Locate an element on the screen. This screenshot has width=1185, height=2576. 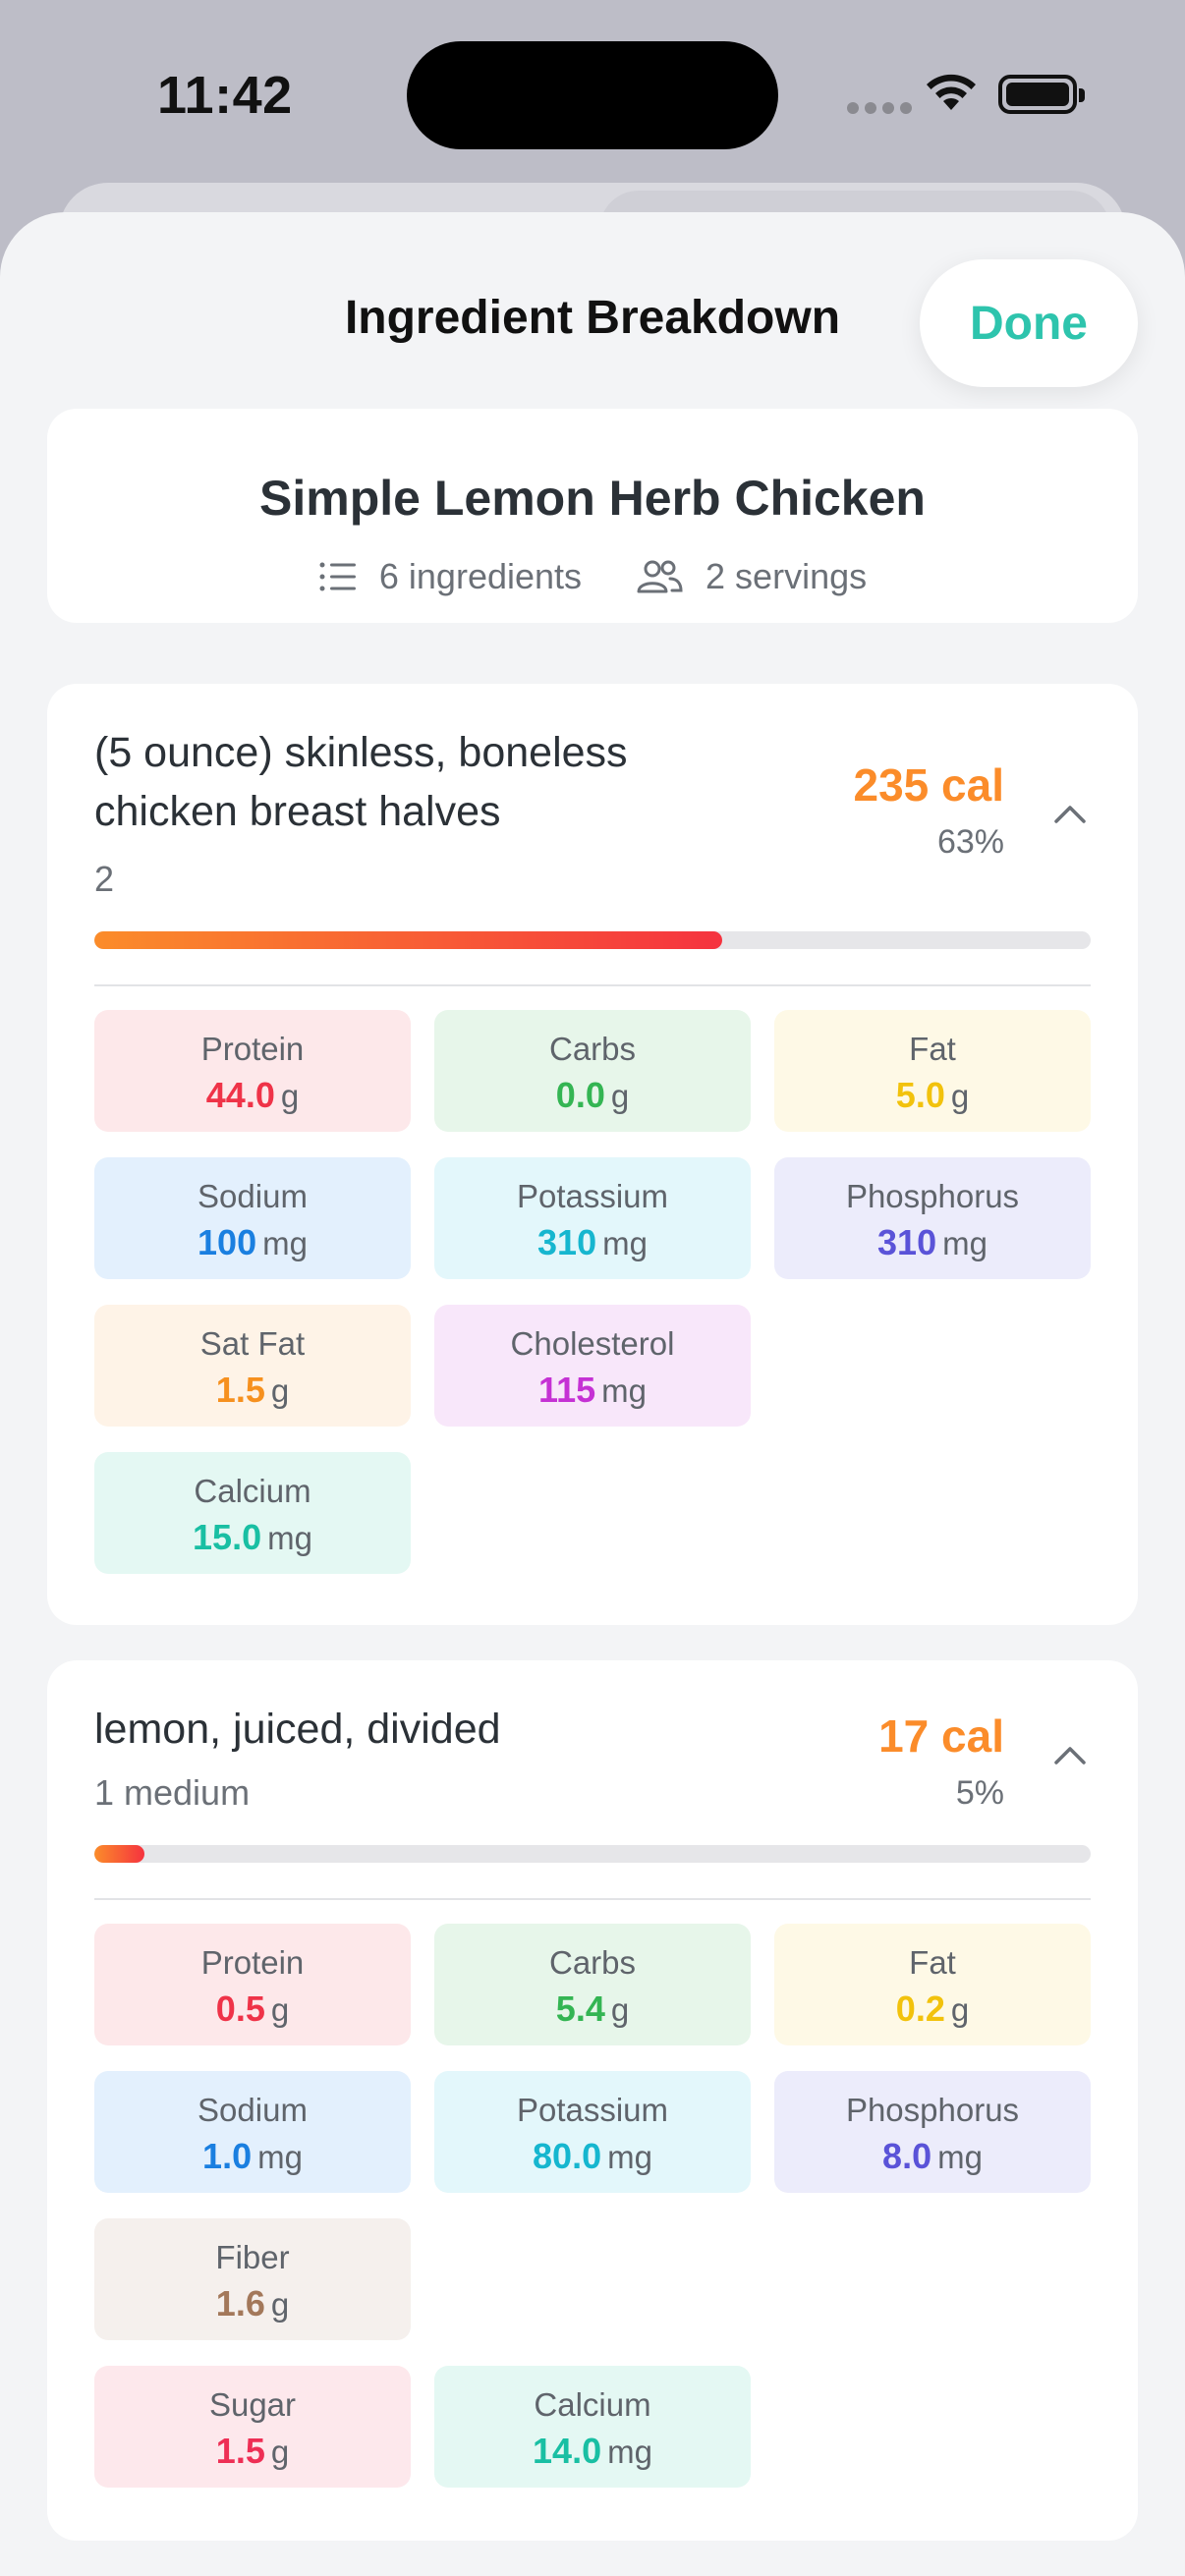
recipe-meta: 6 ingredients 2 servings is located at coordinates (592, 576).